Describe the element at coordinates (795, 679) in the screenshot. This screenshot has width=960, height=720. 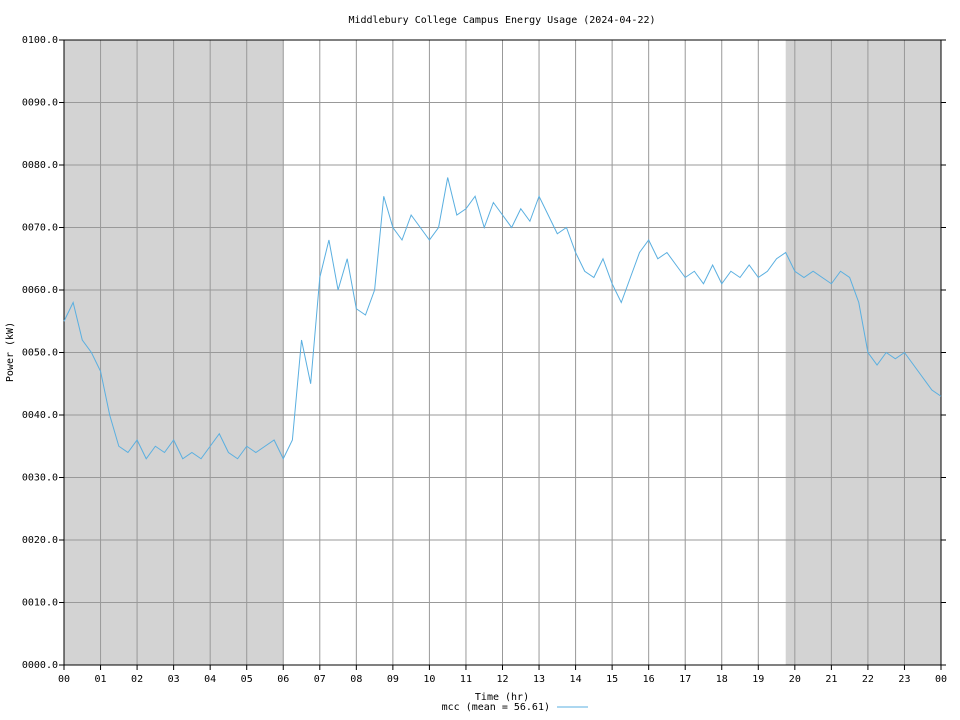
I see `x-tick-label: 20` at that location.